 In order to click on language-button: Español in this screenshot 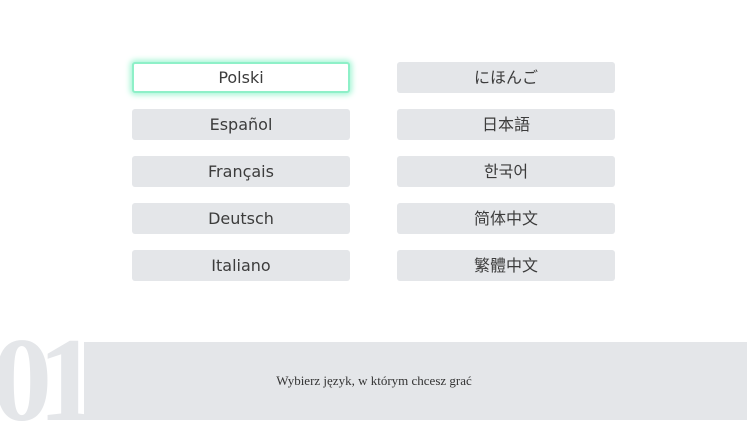, I will do `click(241, 124)`.